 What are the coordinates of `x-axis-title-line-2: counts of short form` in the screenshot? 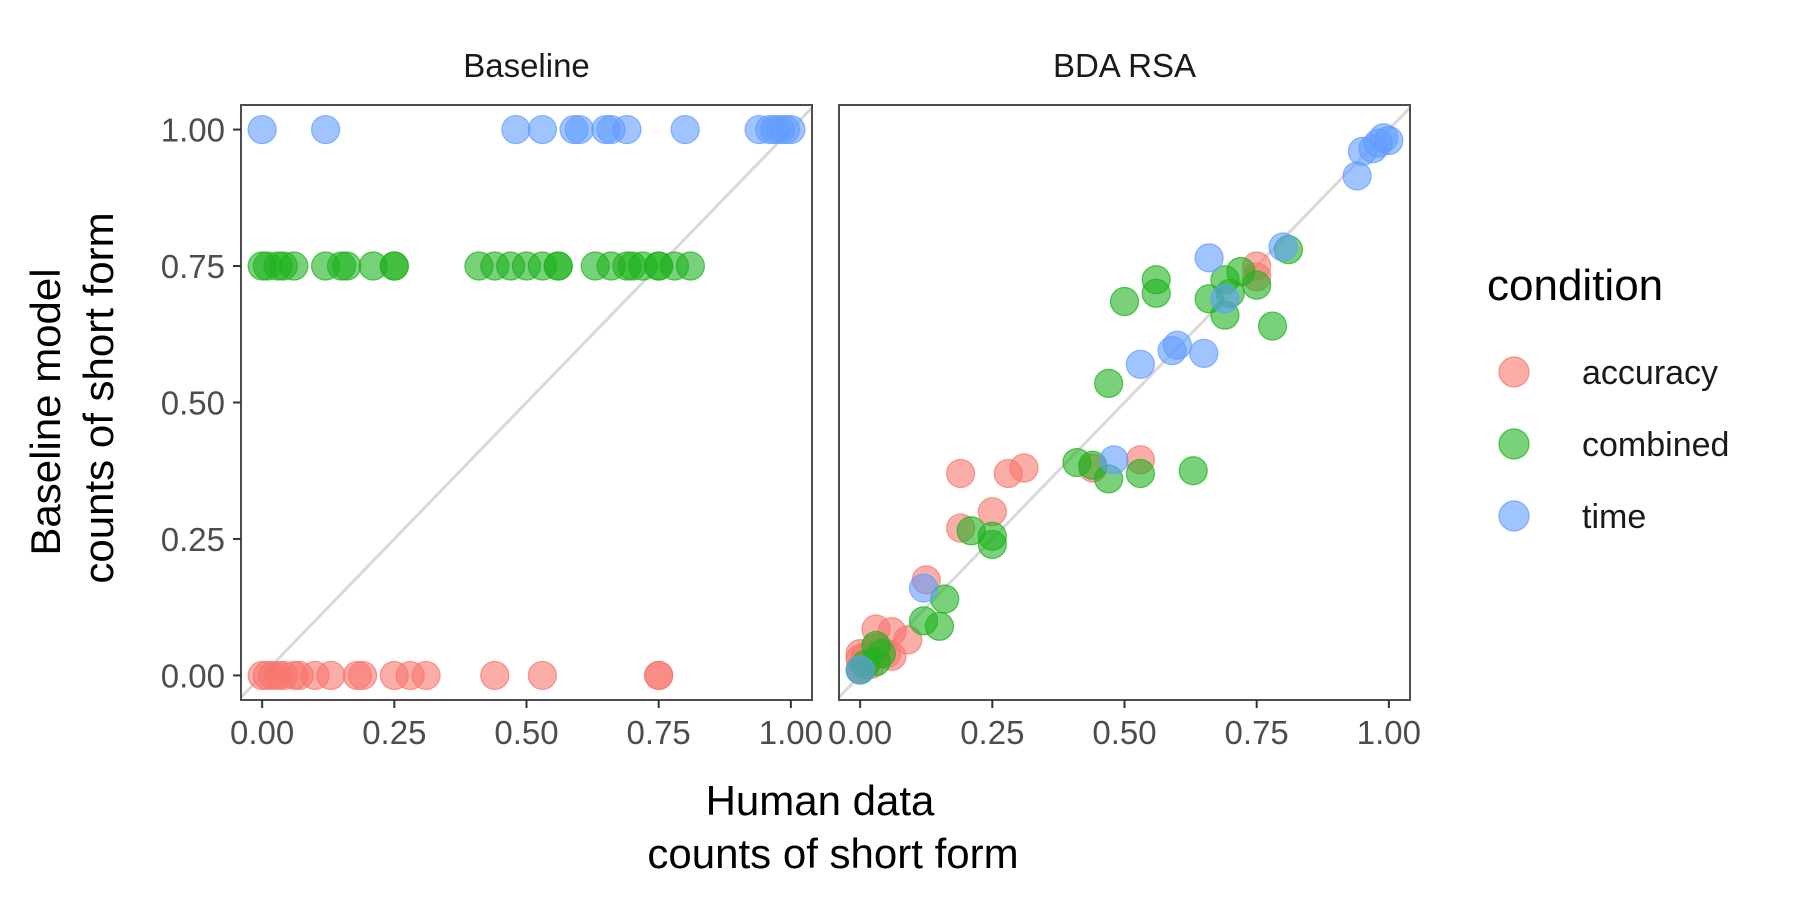 It's located at (832, 853).